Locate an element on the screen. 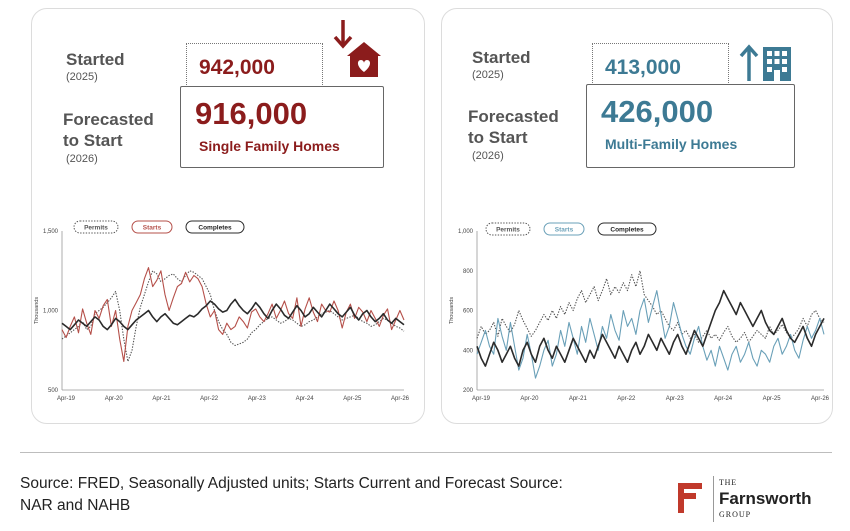 Image resolution: width=850 pixels, height=531 pixels. sf-legend-label: Starts is located at coordinates (152, 228).